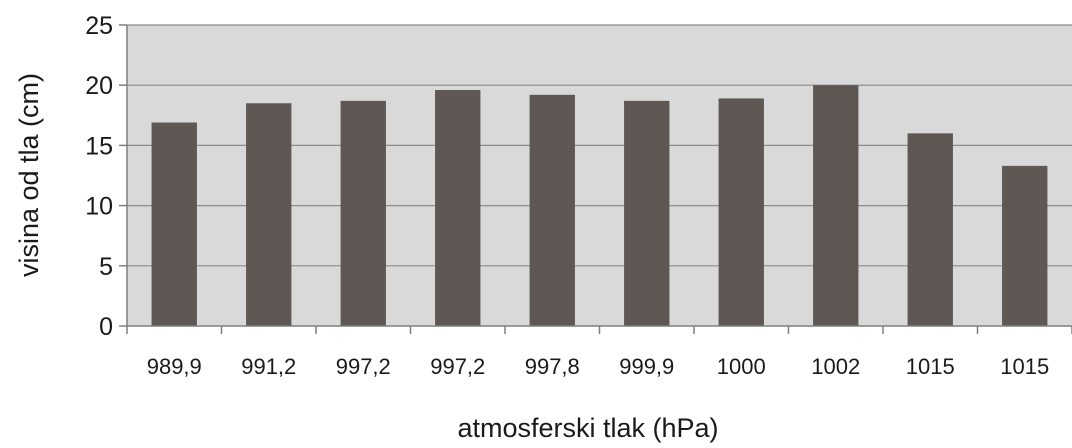 Image resolution: width=1072 pixels, height=448 pixels. I want to click on x-tick-label: 1000, so click(741, 366).